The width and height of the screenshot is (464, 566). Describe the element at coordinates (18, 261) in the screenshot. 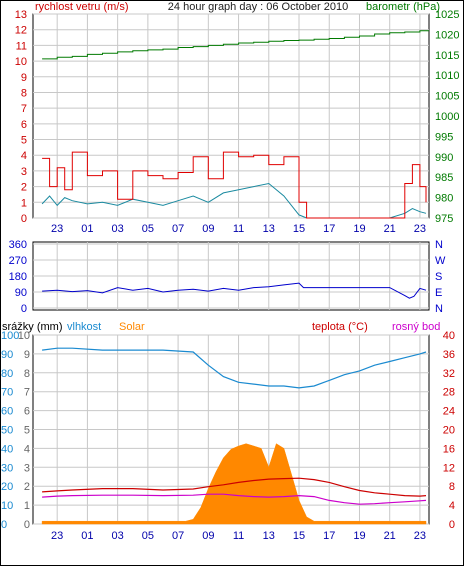

I see `direction-tick-label: 270` at that location.